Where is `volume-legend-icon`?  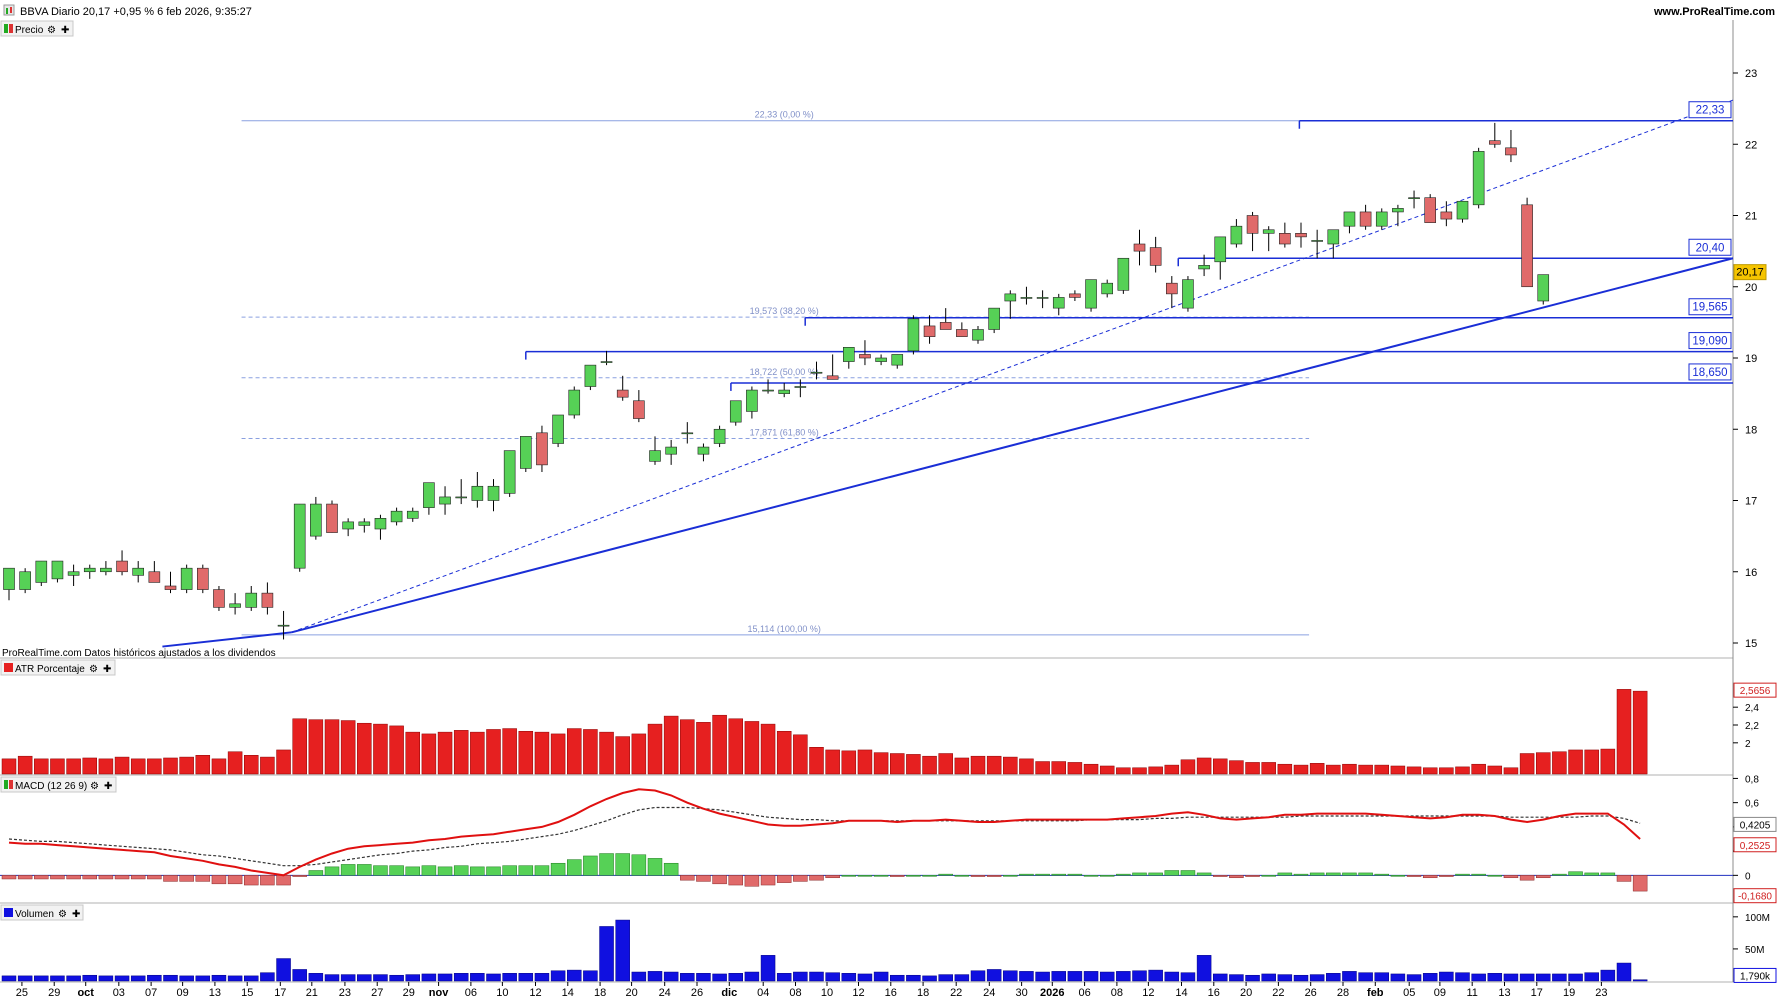
volume-legend-icon is located at coordinates (8, 912).